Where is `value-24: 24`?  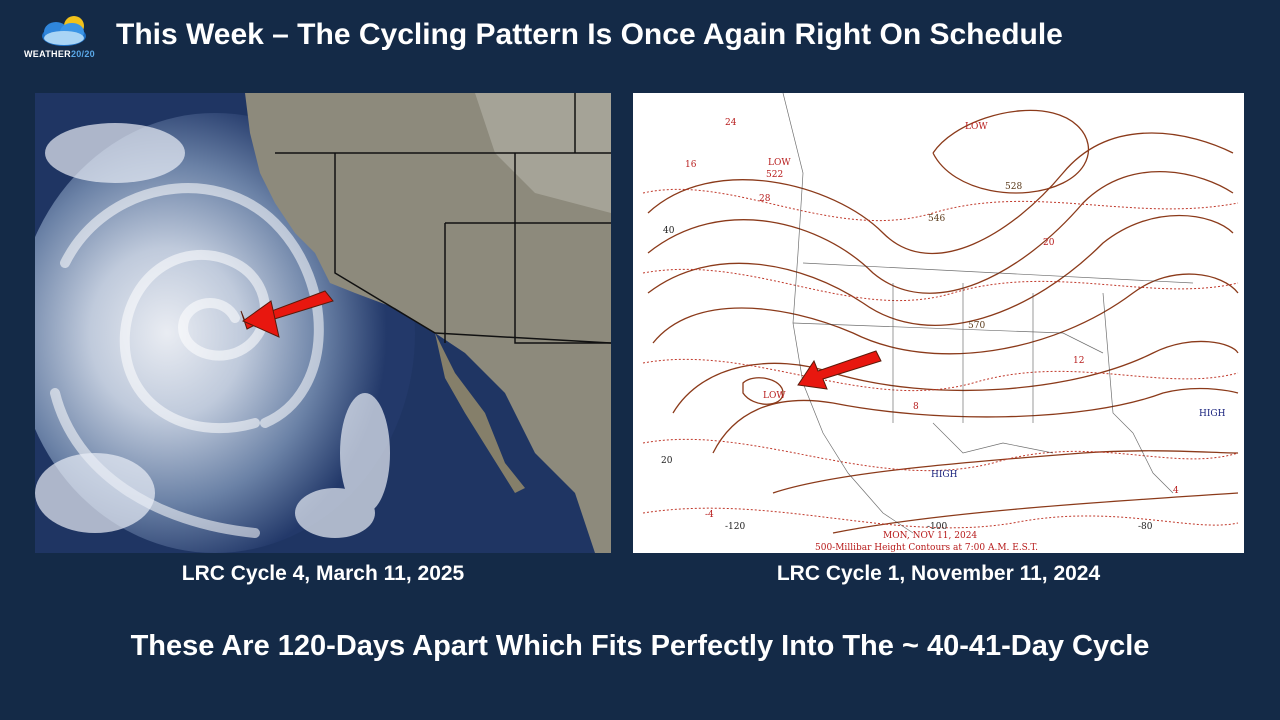
value-24: 24 is located at coordinates (731, 123).